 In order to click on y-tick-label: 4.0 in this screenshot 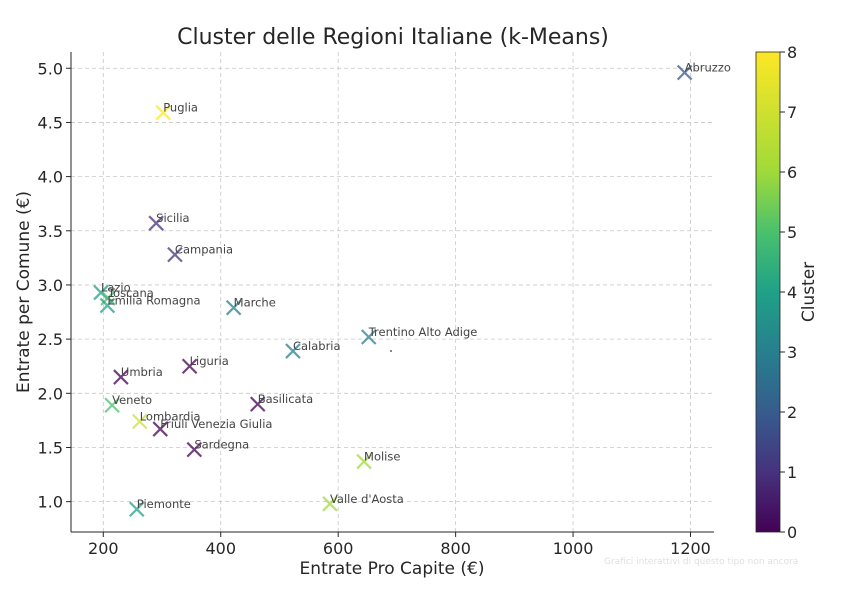, I will do `click(50, 177)`.